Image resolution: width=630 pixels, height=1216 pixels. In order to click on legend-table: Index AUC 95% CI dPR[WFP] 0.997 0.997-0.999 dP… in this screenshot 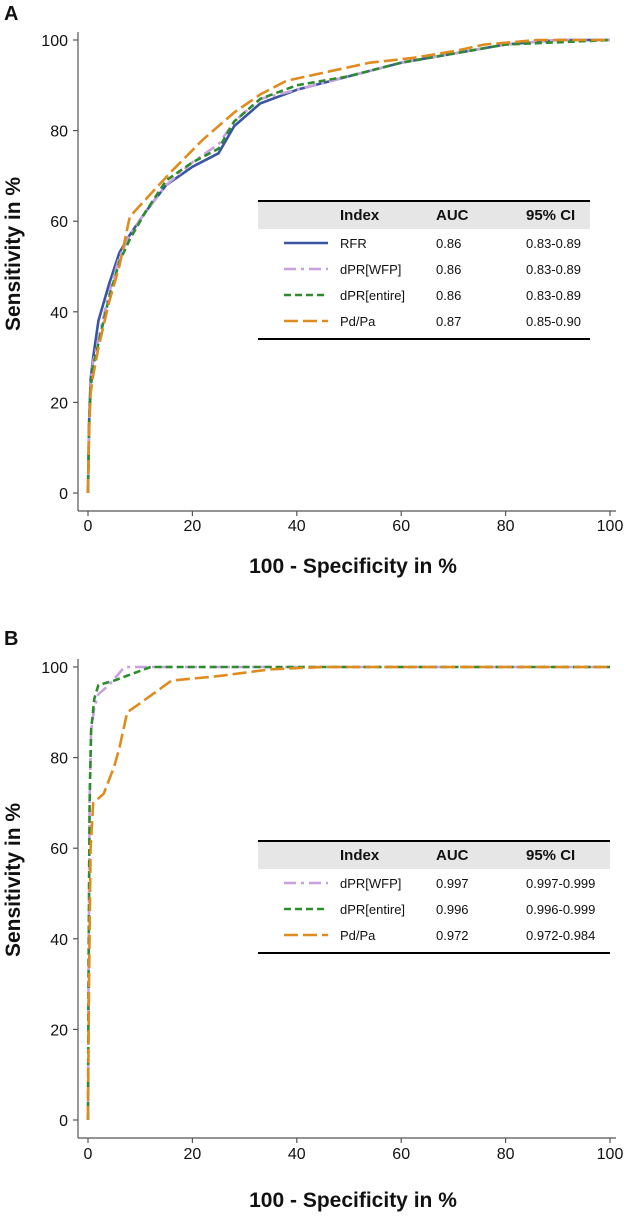, I will do `click(434, 897)`.